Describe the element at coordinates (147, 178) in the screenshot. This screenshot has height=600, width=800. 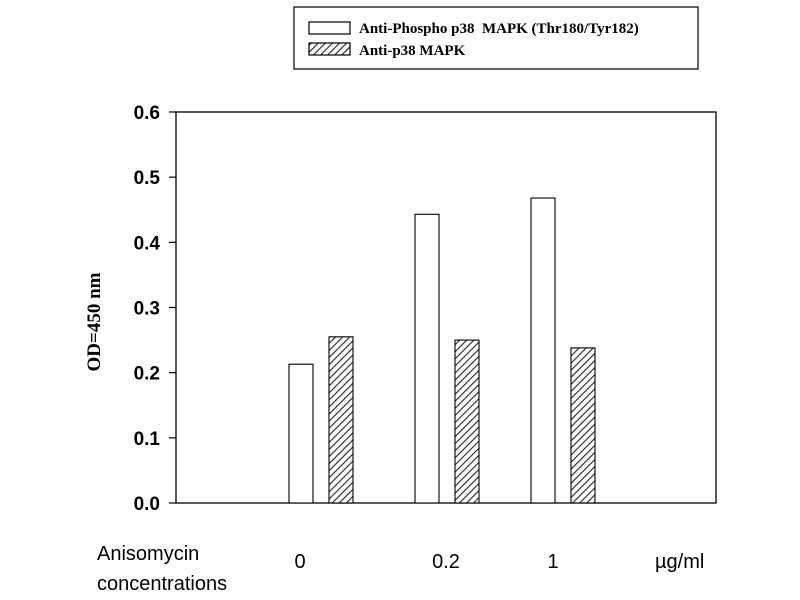
I see `y-tick-label: 0.5` at that location.